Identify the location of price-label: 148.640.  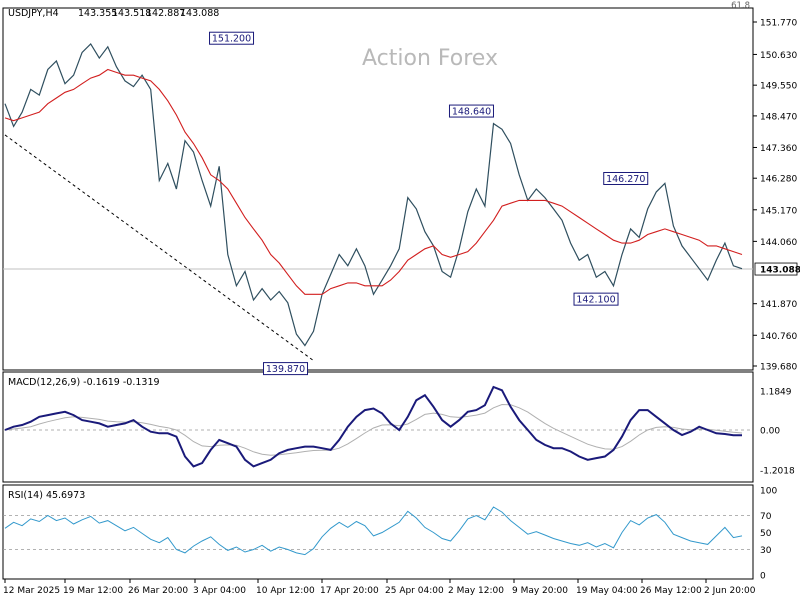
(471, 112).